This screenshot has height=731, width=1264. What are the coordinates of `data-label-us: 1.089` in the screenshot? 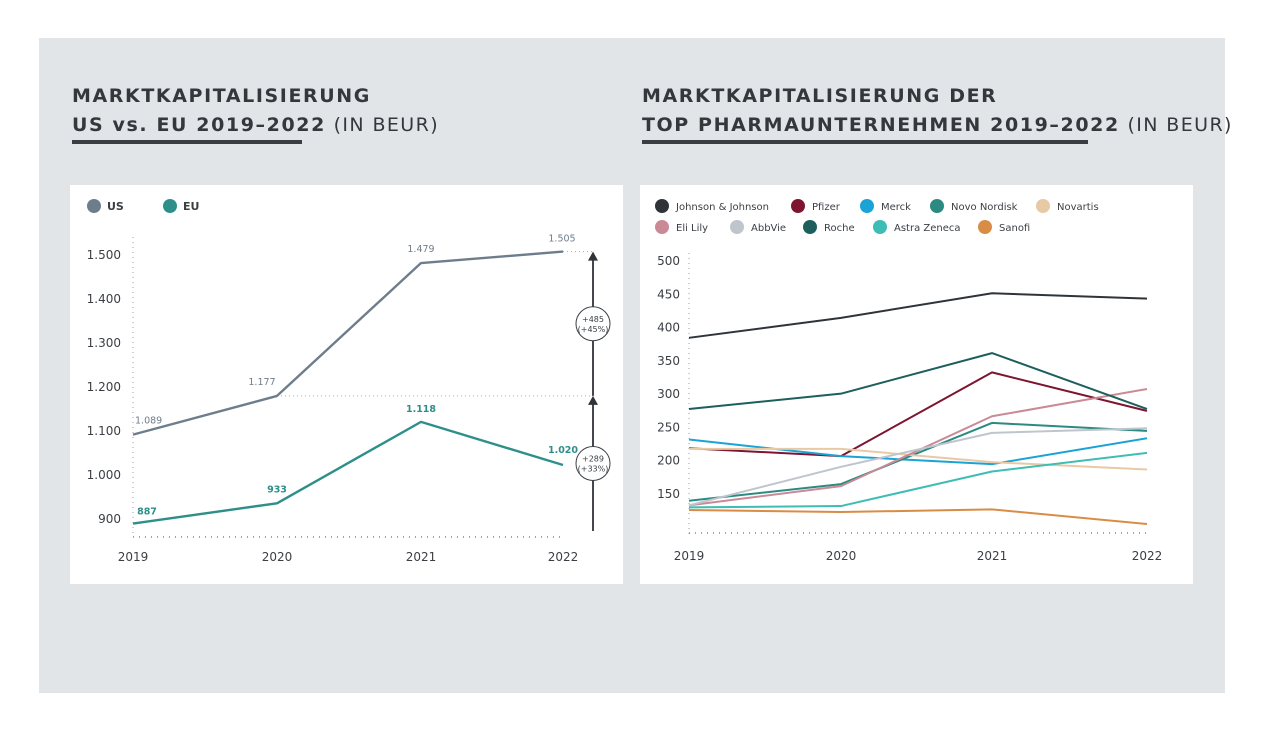 It's located at (148, 421).